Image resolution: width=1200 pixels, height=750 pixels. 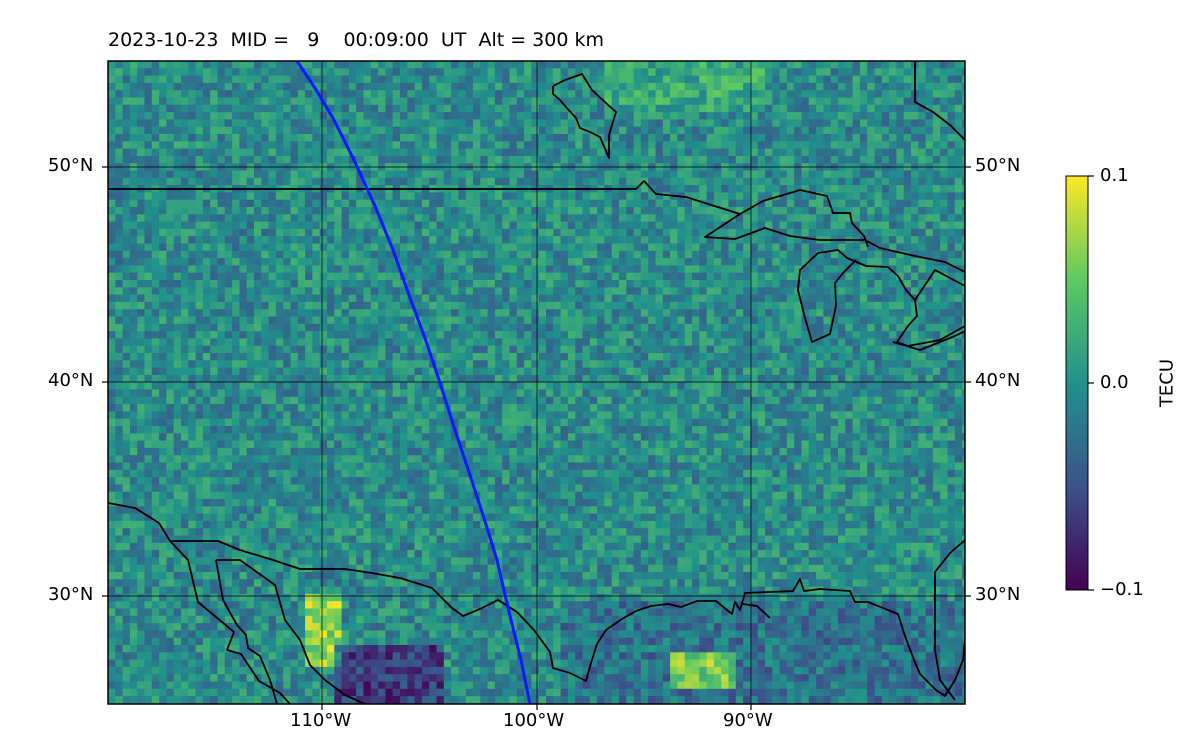 What do you see at coordinates (998, 165) in the screenshot?
I see `lat-label-50n-right: 50°N` at bounding box center [998, 165].